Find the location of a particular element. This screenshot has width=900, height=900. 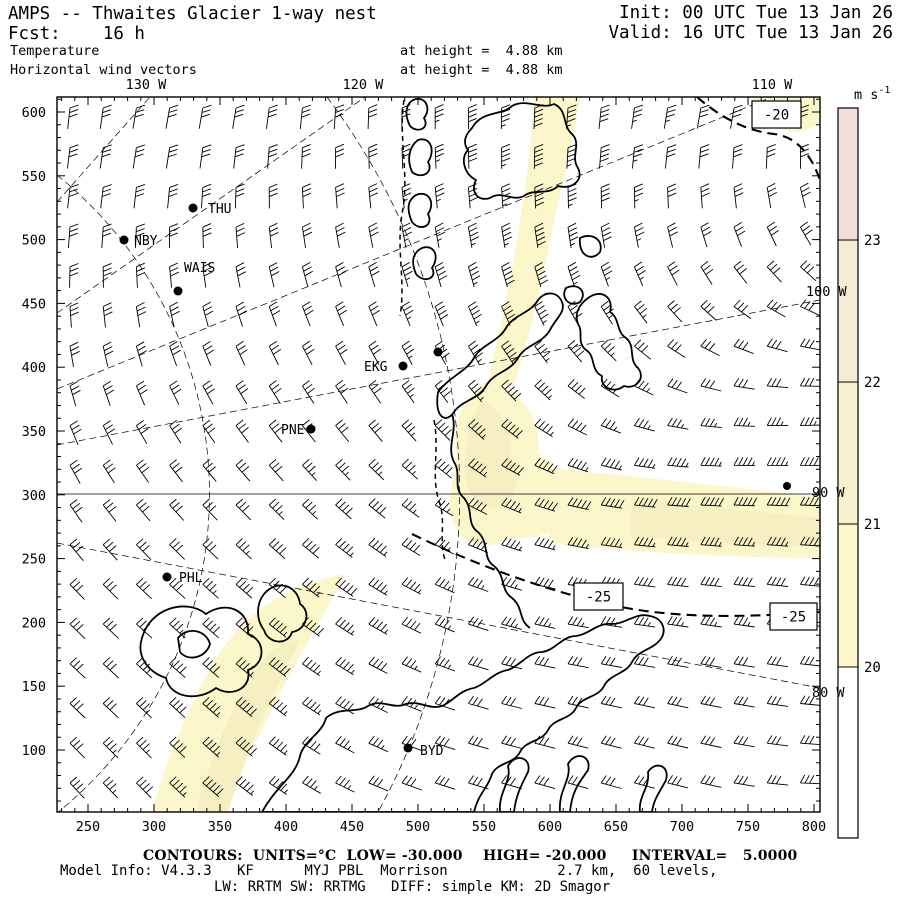

valid-time: Valid: 16 UTC Tue 13 Jan 26 is located at coordinates (750, 33).